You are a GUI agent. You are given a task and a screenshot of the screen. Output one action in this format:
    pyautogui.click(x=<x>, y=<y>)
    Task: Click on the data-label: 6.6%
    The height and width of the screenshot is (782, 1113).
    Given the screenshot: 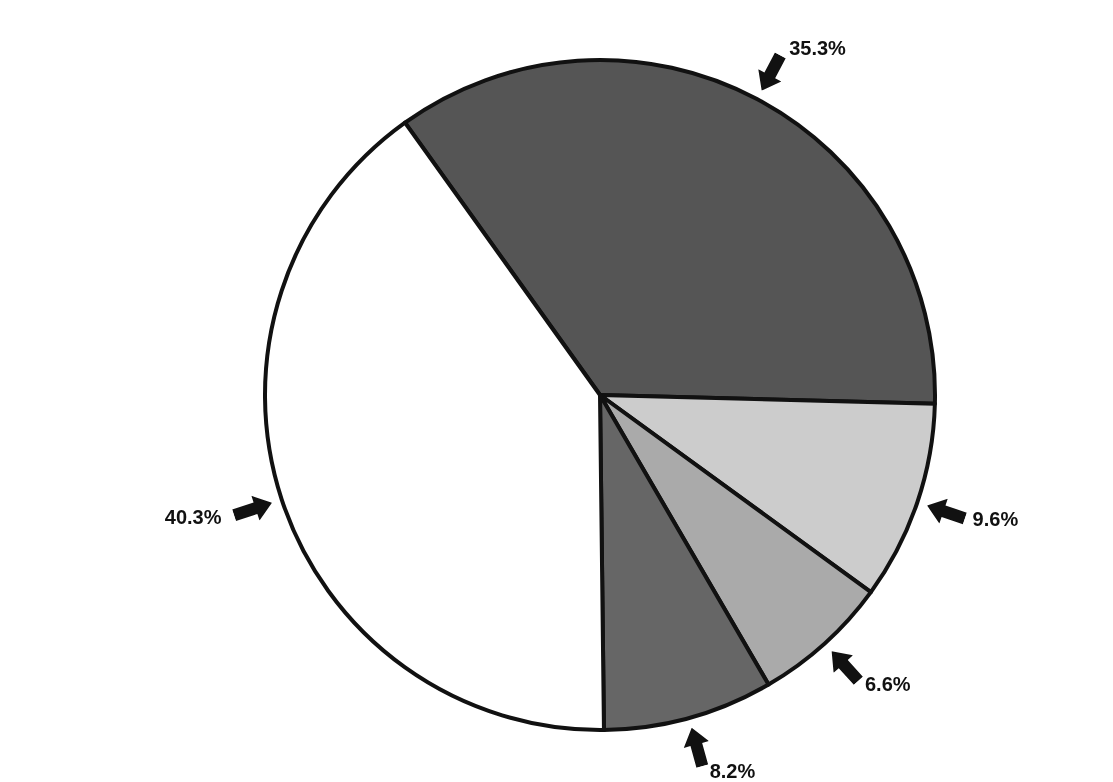 What is the action you would take?
    pyautogui.click(x=887, y=684)
    